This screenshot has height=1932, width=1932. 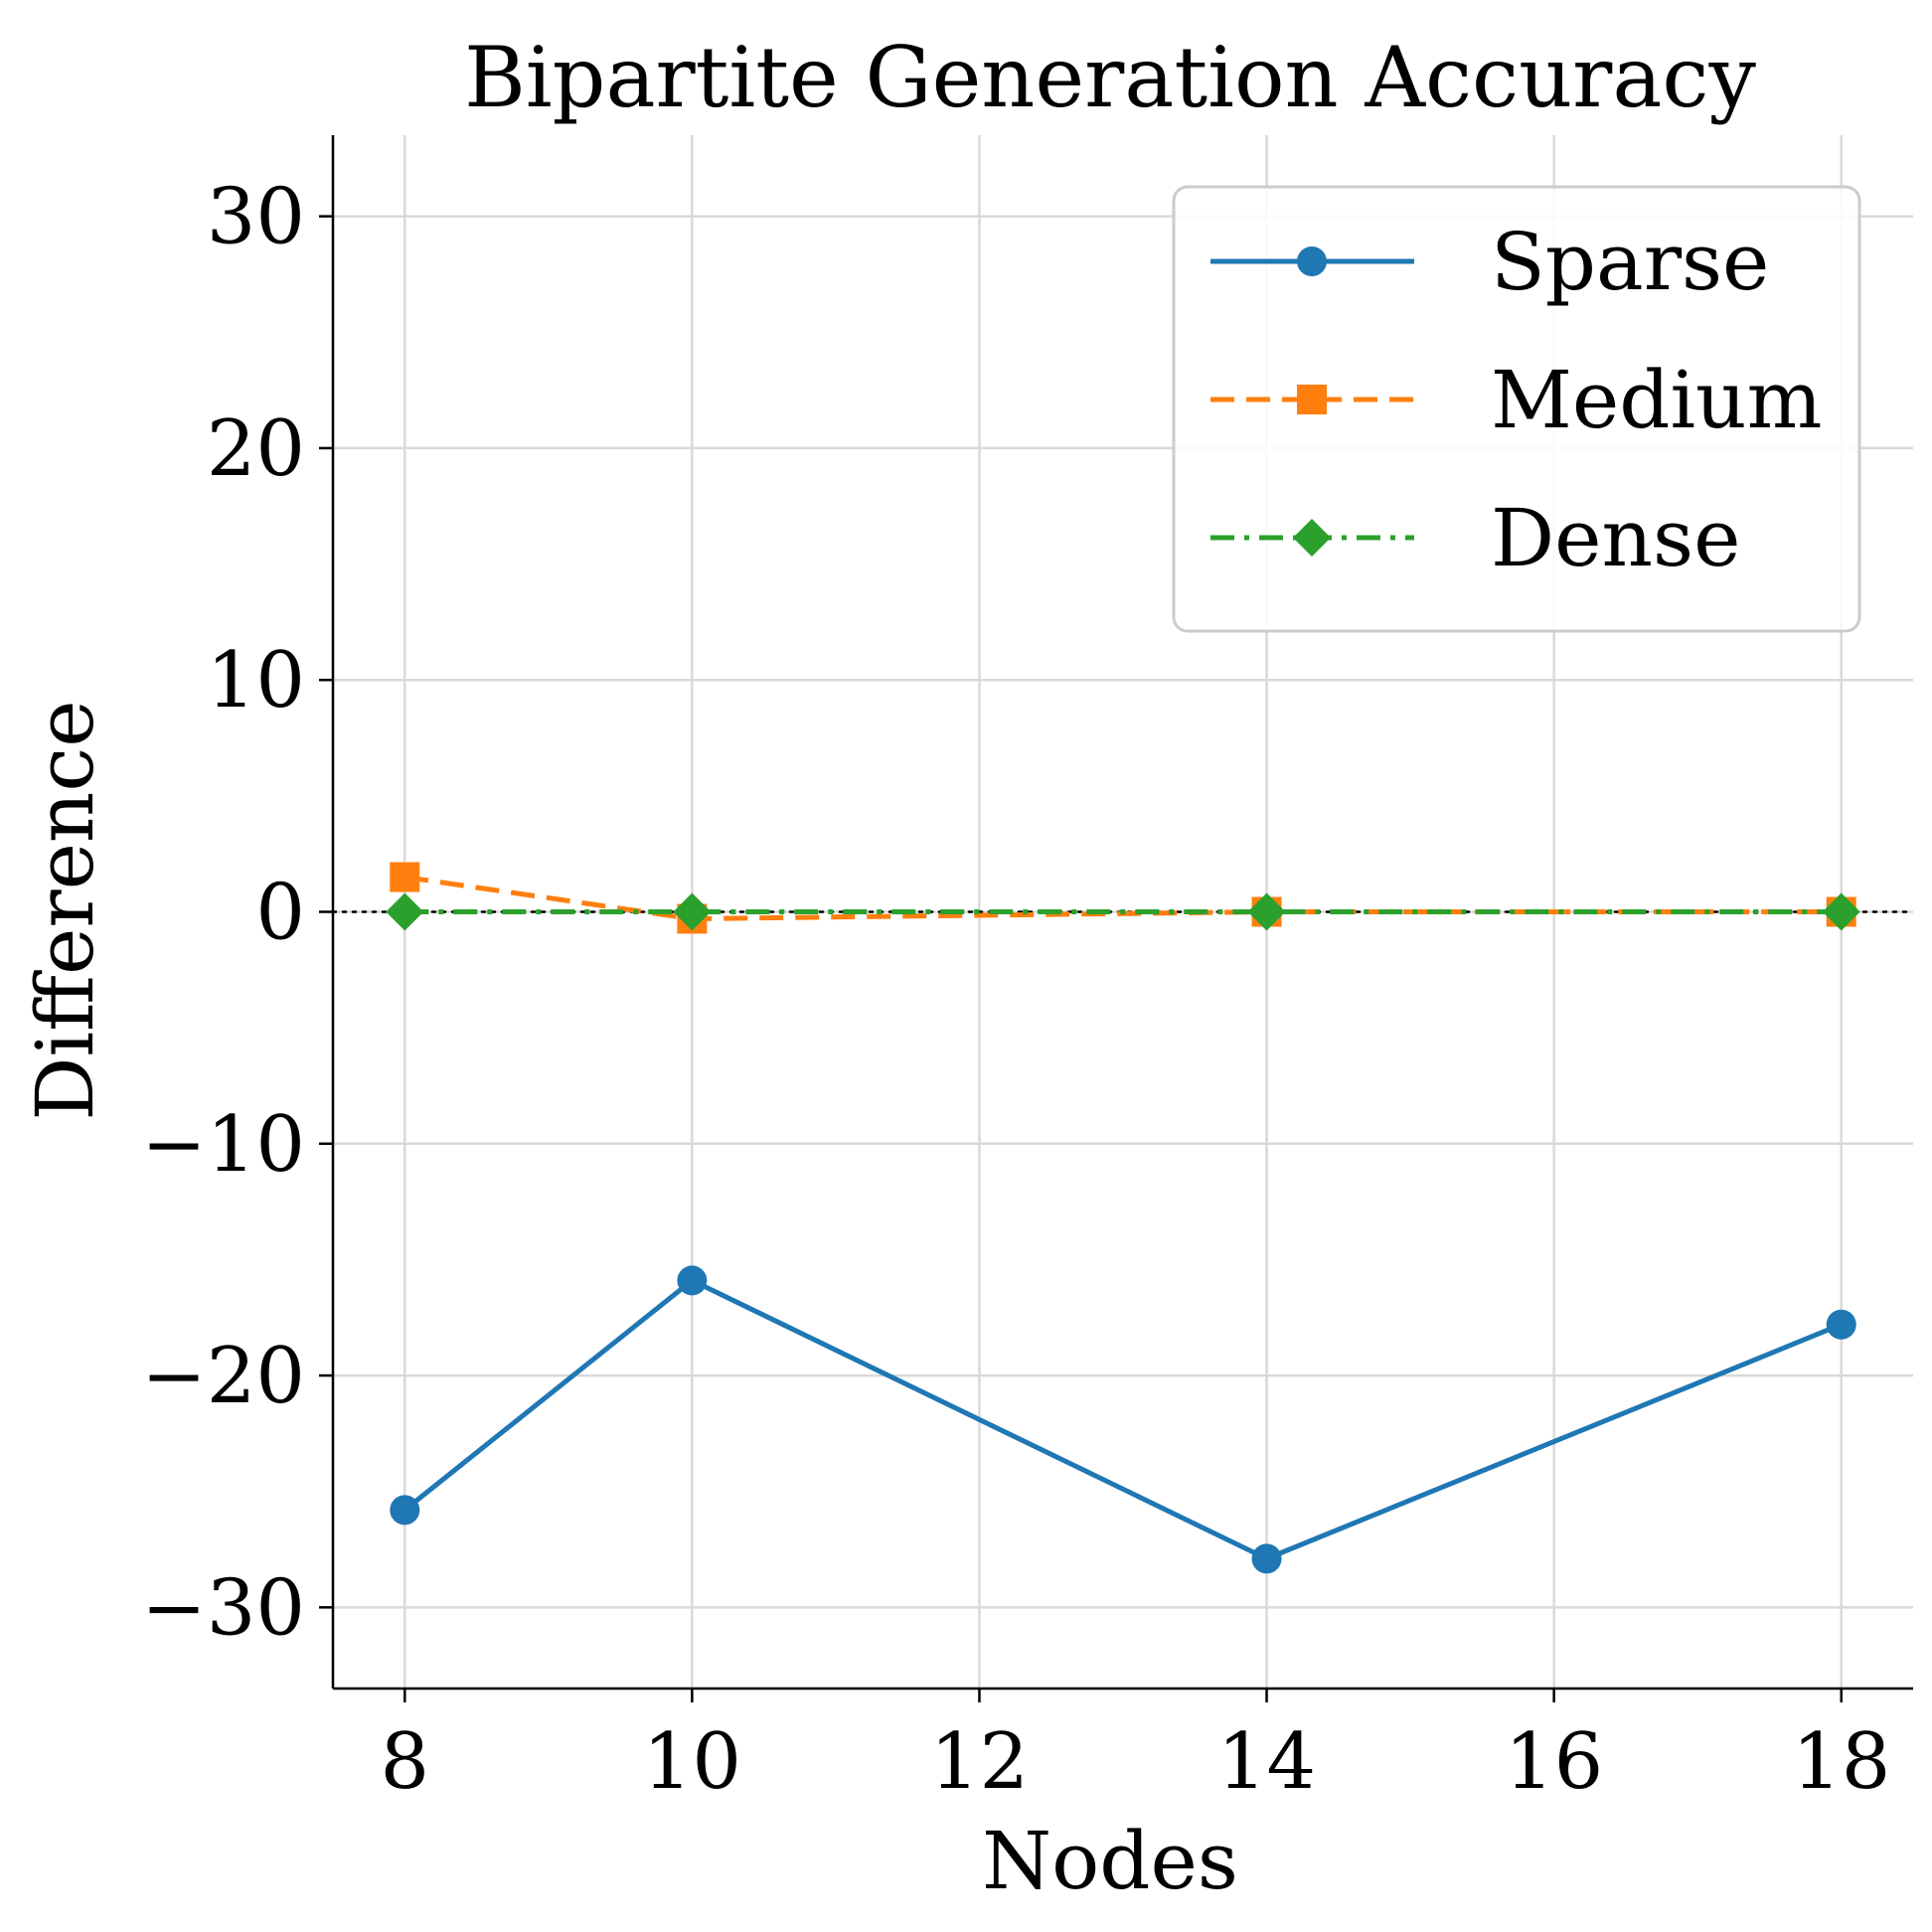 What do you see at coordinates (256, 449) in the screenshot?
I see `y-tick-label: 20` at bounding box center [256, 449].